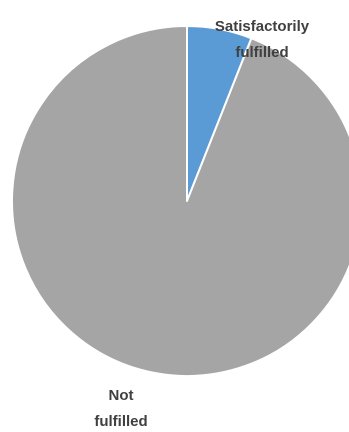 This screenshot has width=349, height=432. I want to click on slice-label-satisfactorily-line2: fulfilled, so click(261, 52).